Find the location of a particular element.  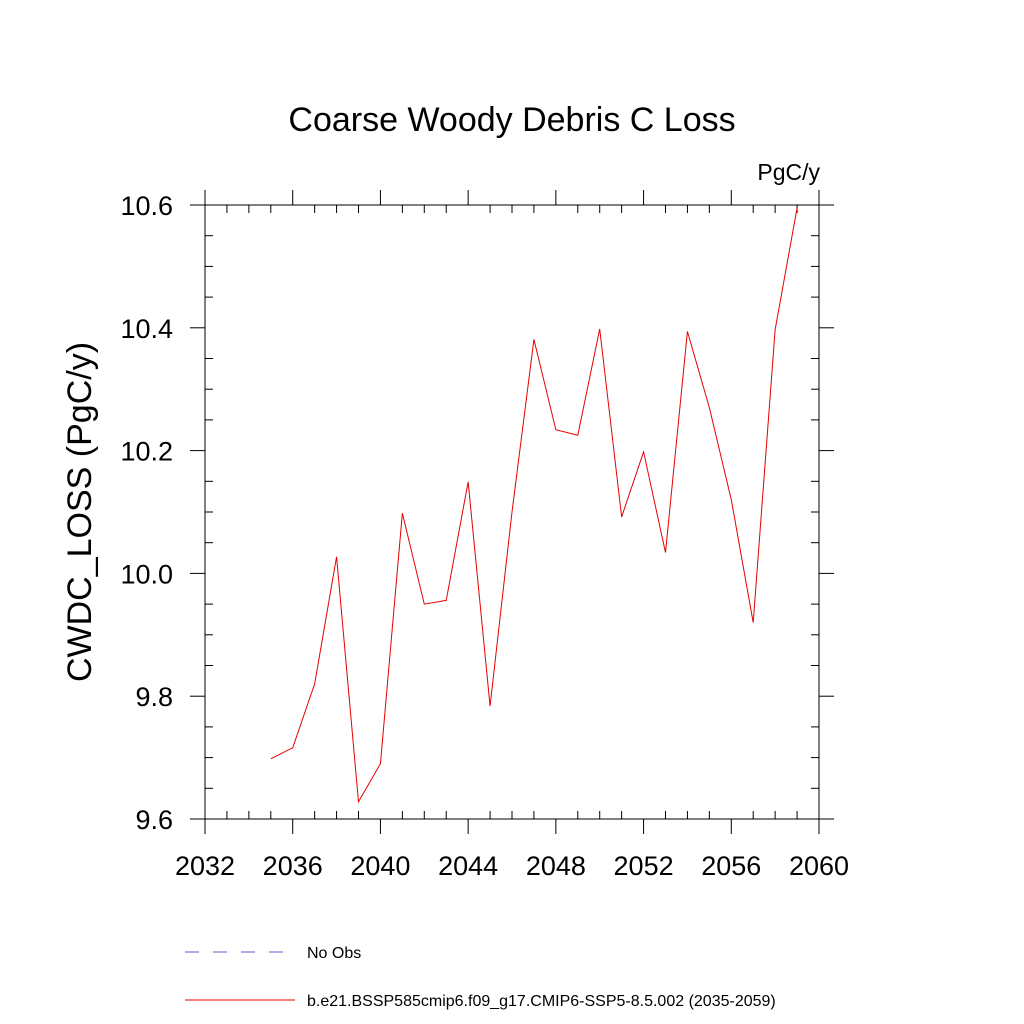

x-tick-label: 2036 is located at coordinates (293, 866).